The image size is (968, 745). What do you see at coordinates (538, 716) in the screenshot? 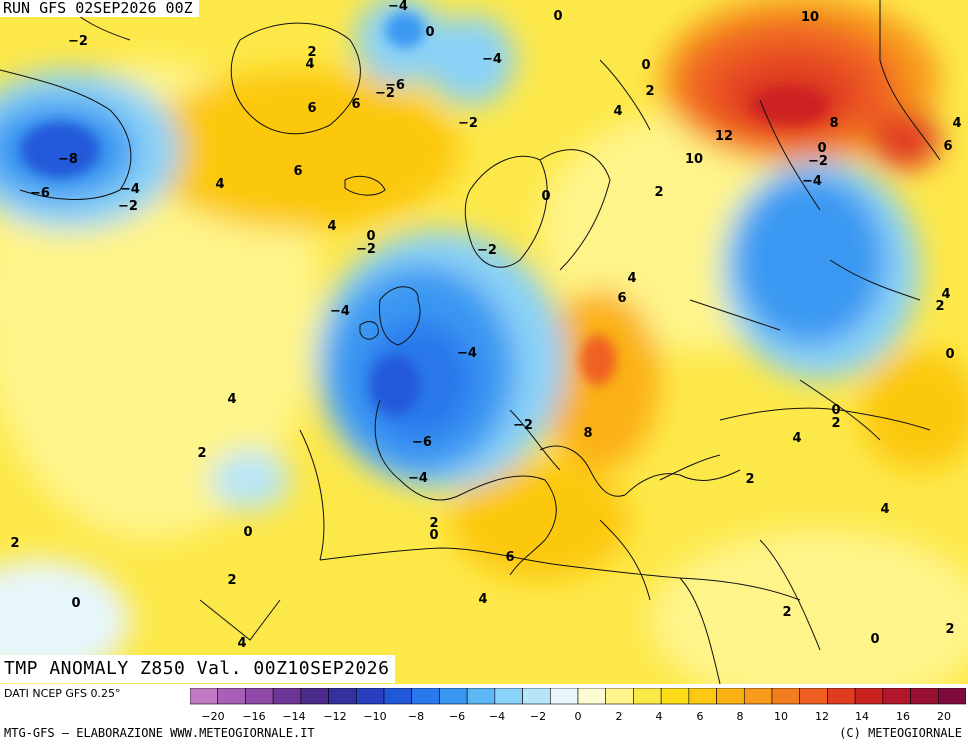
I see `color-scale-tick-label: −2` at bounding box center [538, 716].